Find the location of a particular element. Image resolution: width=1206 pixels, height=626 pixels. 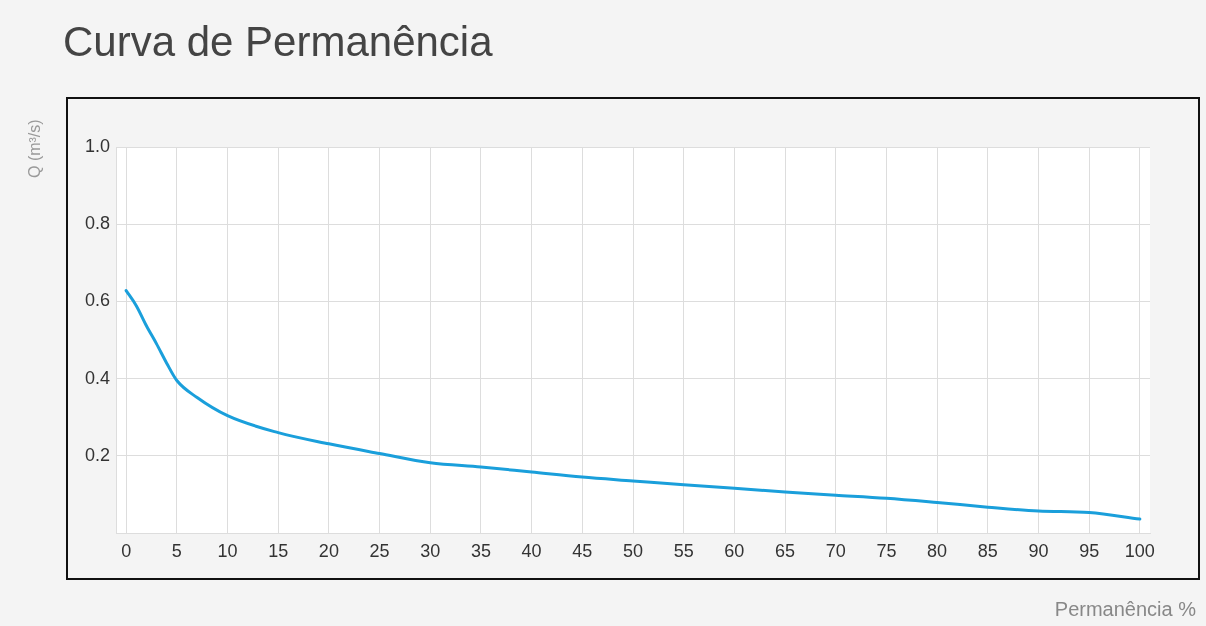

y-tick-label: 0.6 is located at coordinates (97, 300).